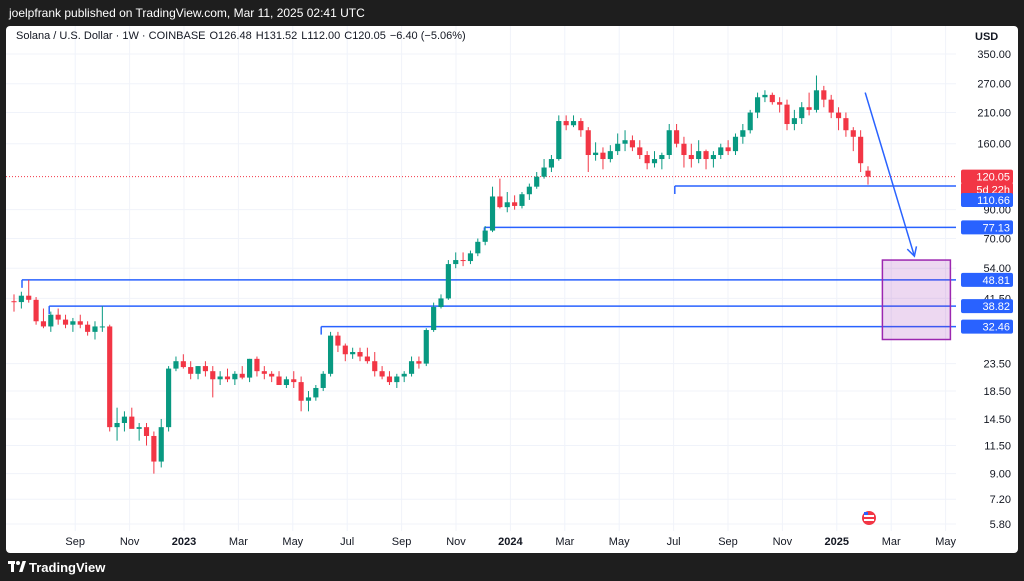 The width and height of the screenshot is (1024, 581). Describe the element at coordinates (912, 252) in the screenshot. I see `arrow-head` at that location.